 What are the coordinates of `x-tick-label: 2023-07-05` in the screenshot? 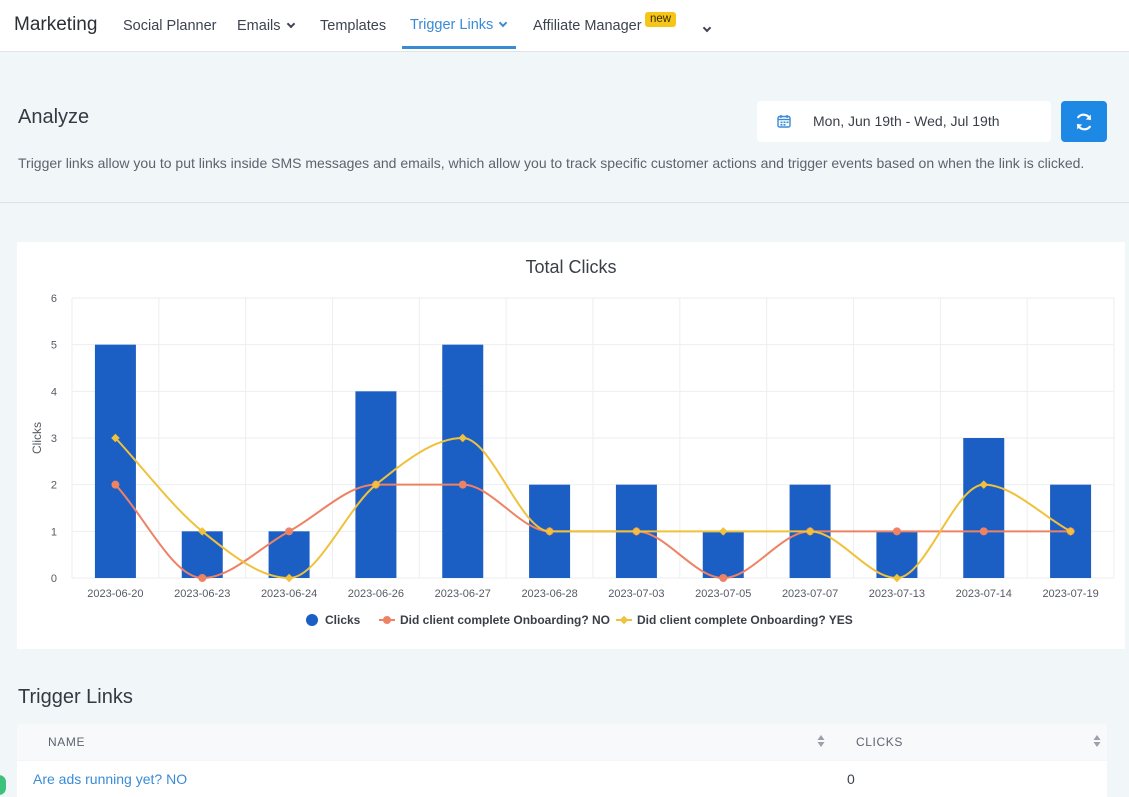 It's located at (723, 594).